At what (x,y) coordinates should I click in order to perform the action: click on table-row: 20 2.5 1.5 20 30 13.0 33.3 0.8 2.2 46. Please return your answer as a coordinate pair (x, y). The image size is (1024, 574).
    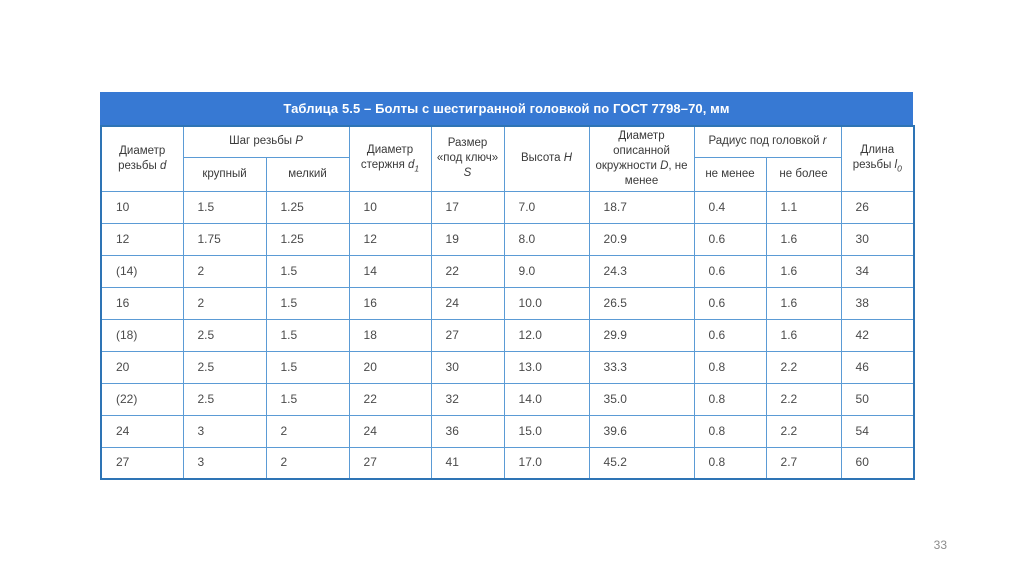
    Looking at the image, I should click on (507, 367).